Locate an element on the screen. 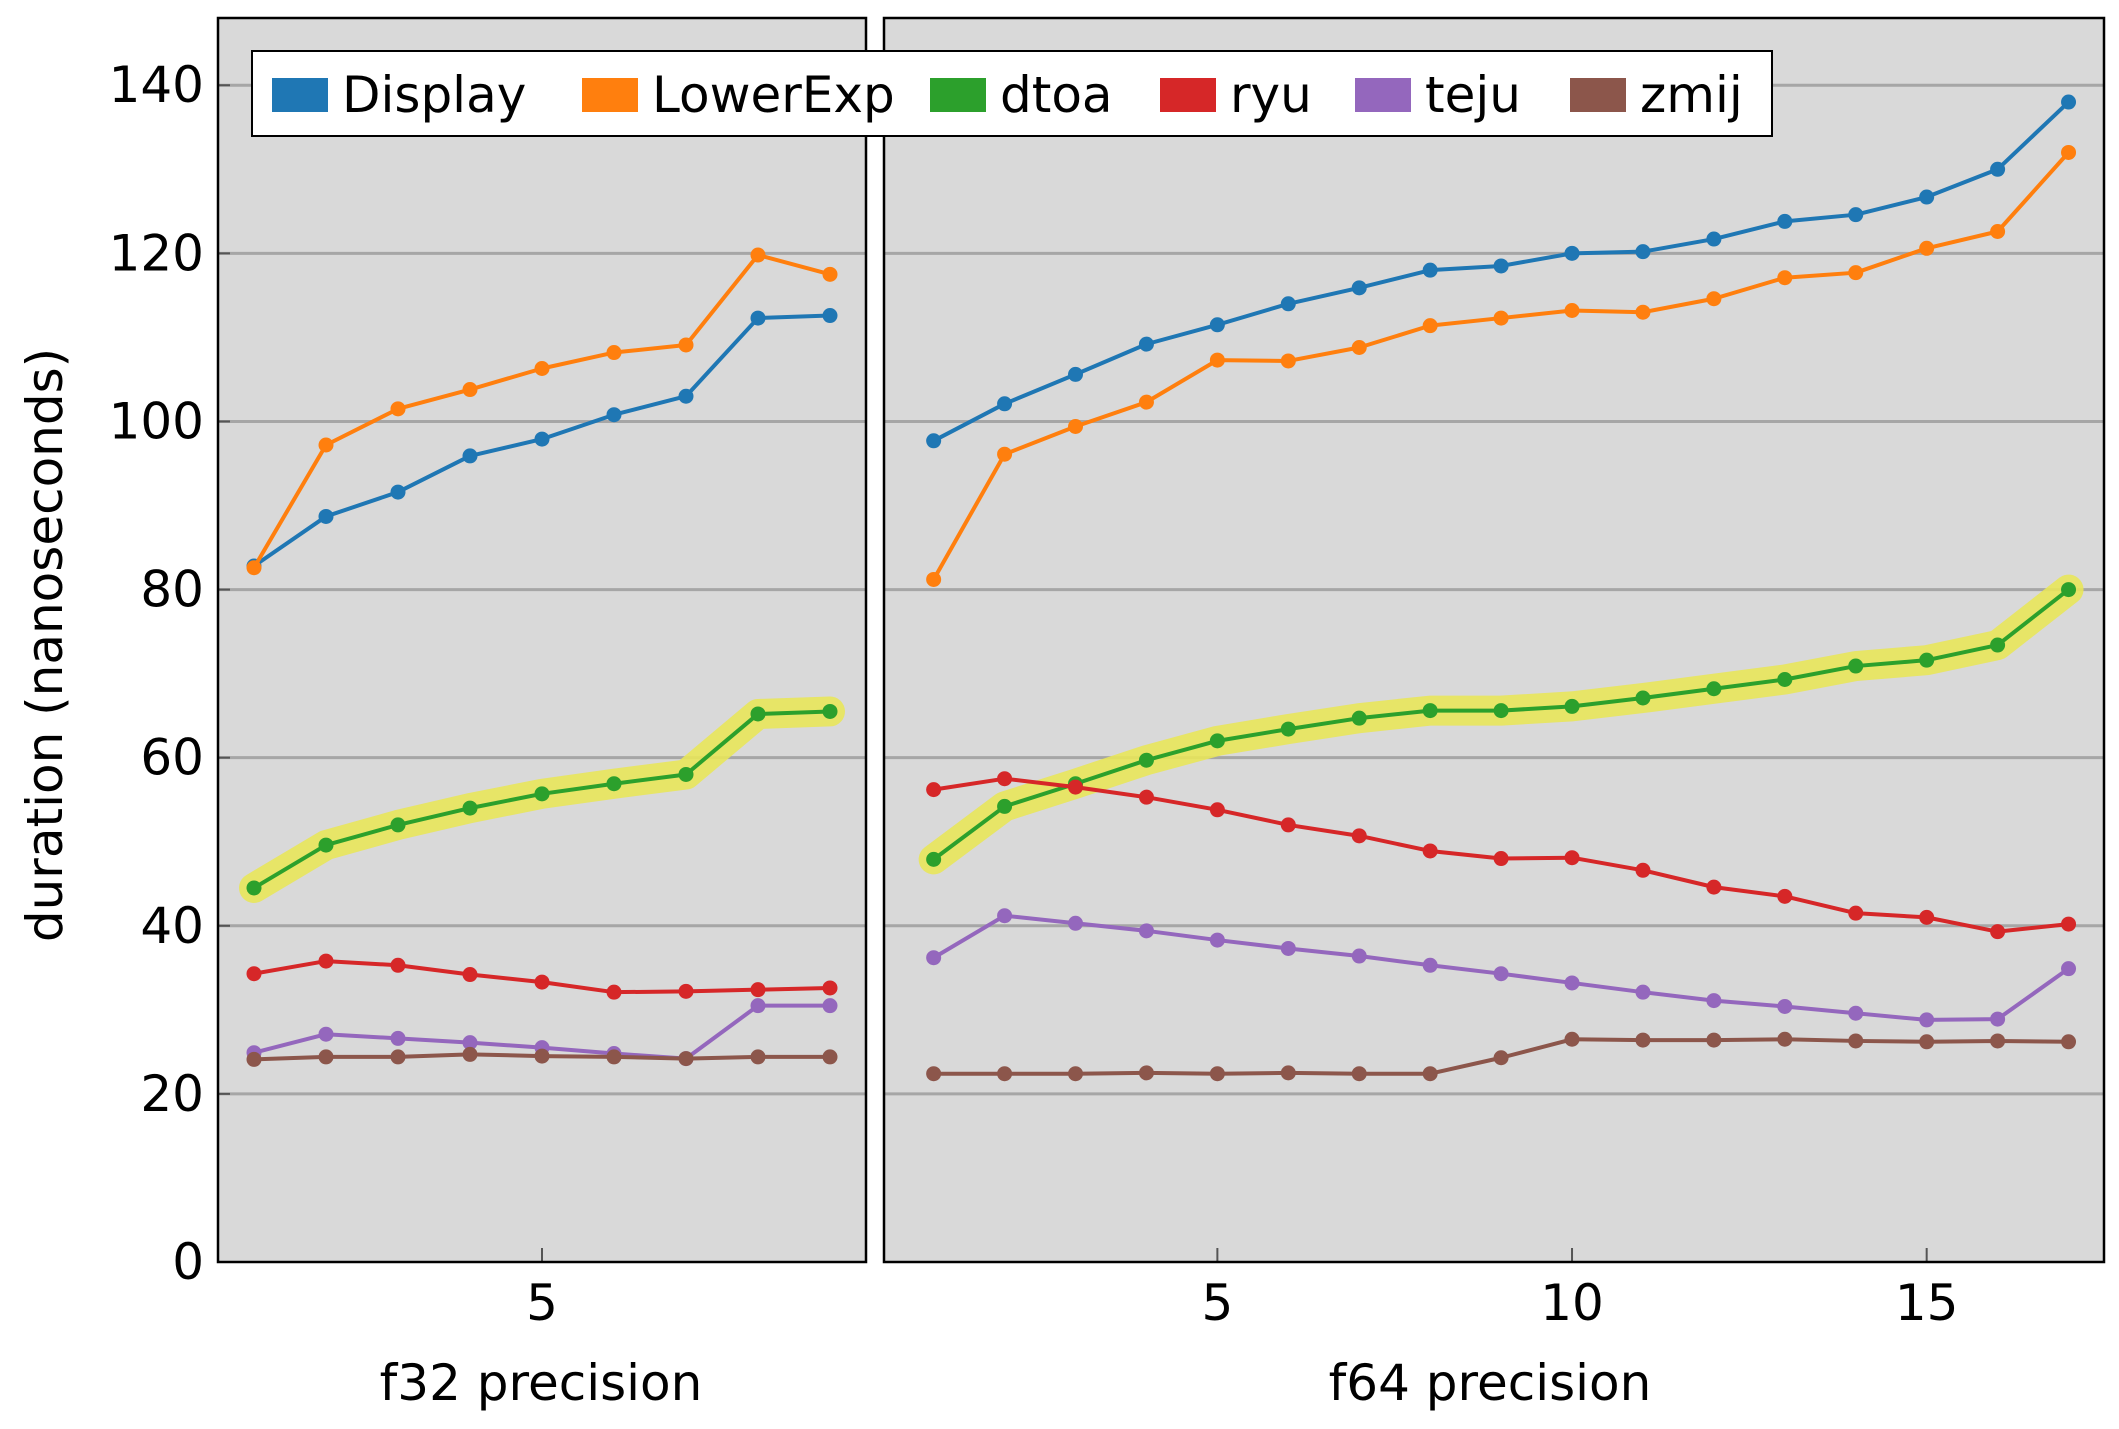  legend-label-lowerexp: LowerExp is located at coordinates (773, 95).